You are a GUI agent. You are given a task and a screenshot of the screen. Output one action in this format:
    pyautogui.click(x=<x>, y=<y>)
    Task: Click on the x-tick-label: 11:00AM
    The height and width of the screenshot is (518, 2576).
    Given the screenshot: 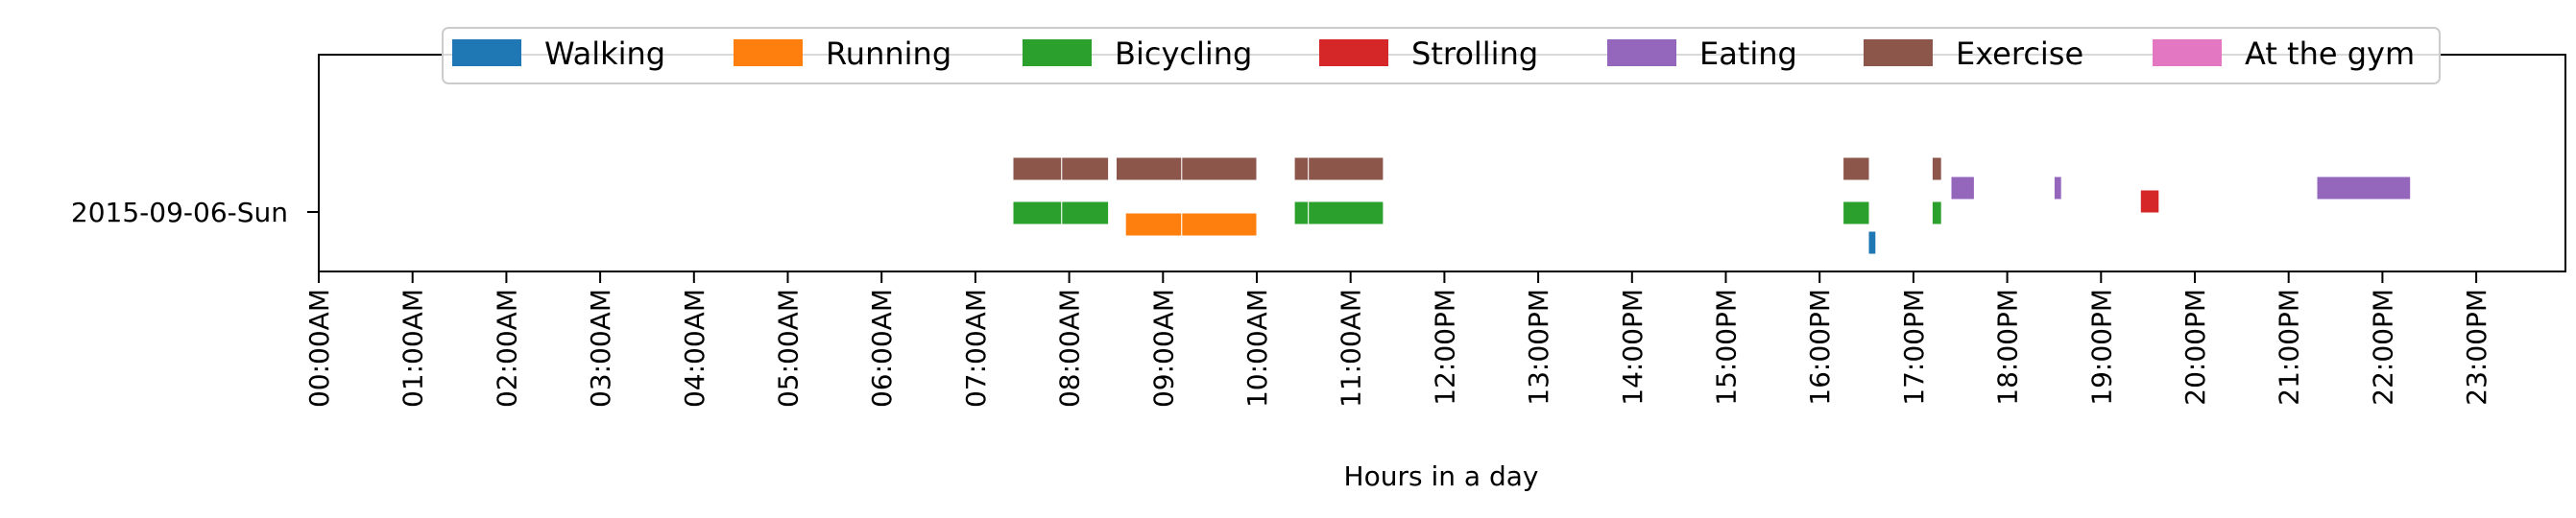 What is the action you would take?
    pyautogui.click(x=1351, y=348)
    